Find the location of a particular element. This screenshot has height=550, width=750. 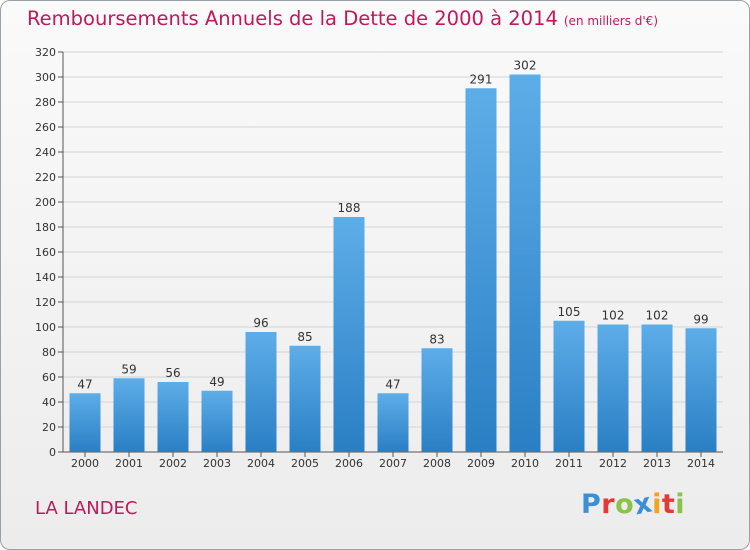

bar-2013 is located at coordinates (657, 388).